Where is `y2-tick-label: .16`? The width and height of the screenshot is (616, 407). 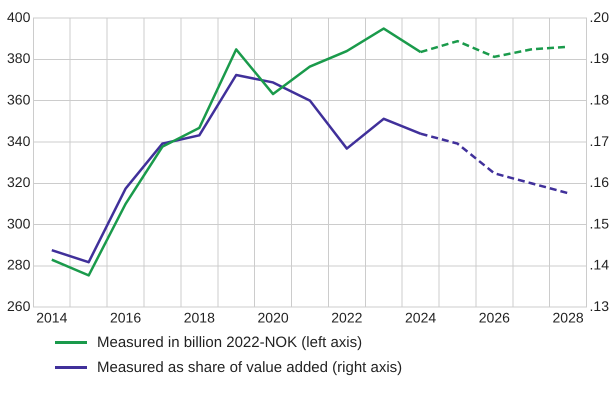
y2-tick-label: .16 is located at coordinates (600, 182).